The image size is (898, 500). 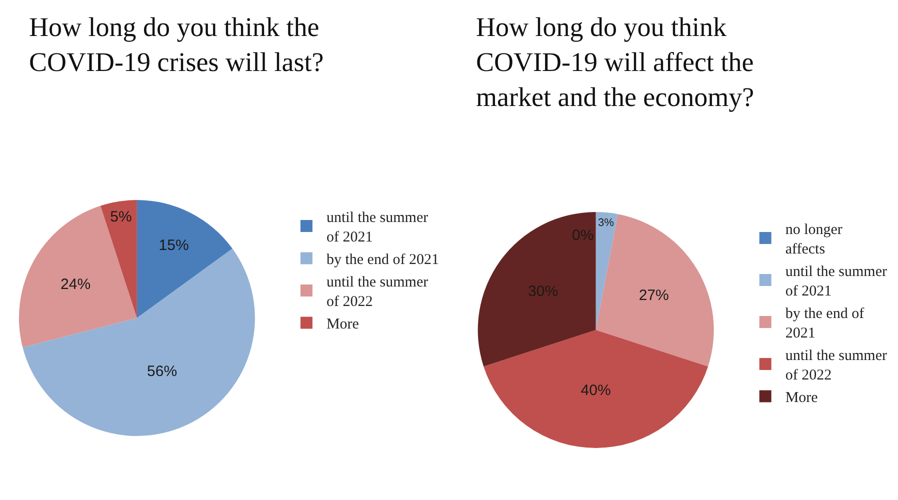 I want to click on data-label: 27%, so click(x=653, y=295).